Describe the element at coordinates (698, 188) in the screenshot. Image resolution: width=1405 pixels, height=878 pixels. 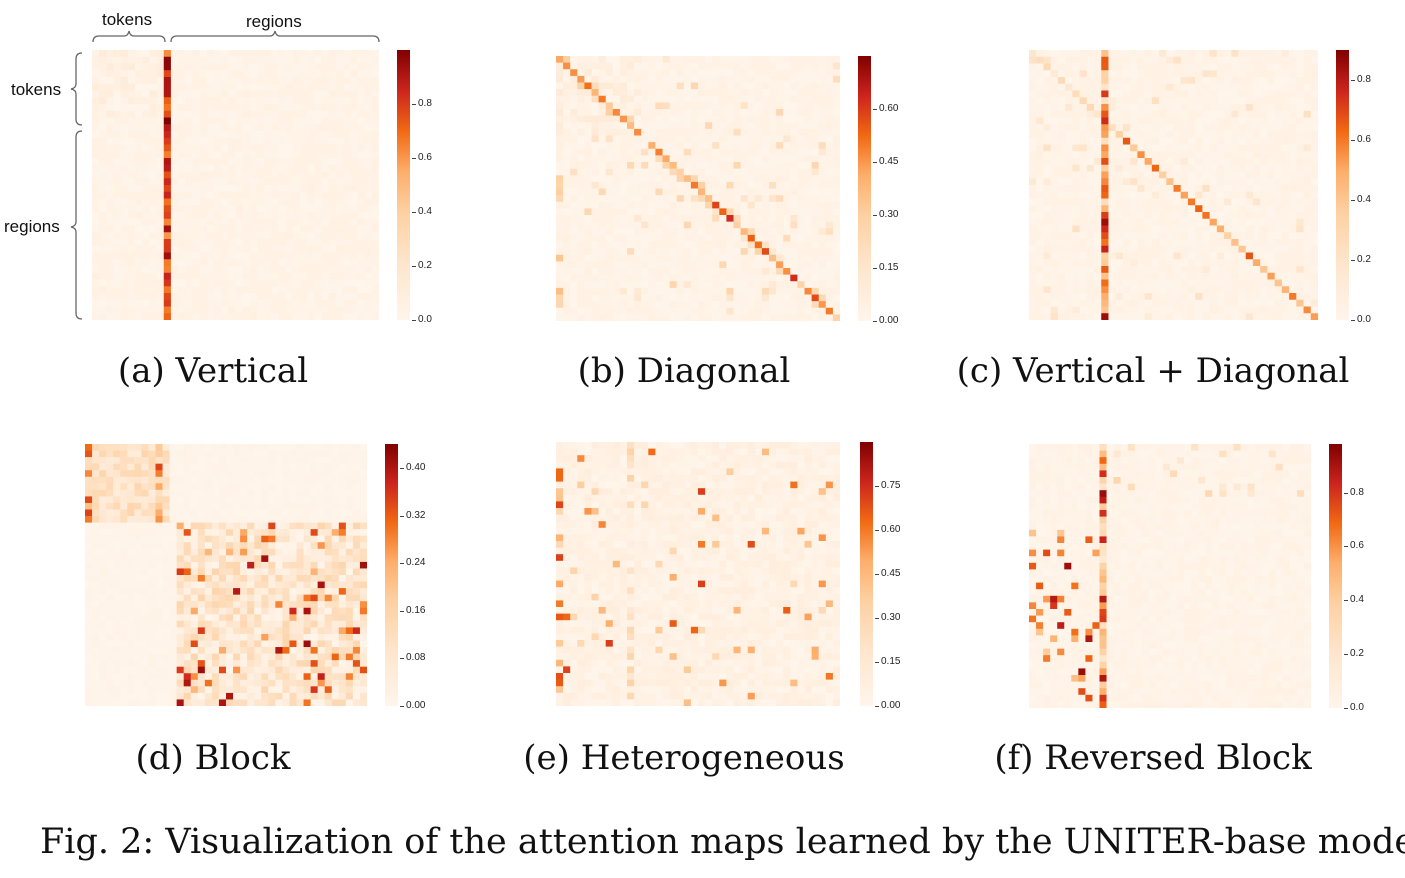
I see `heatmap-b` at that location.